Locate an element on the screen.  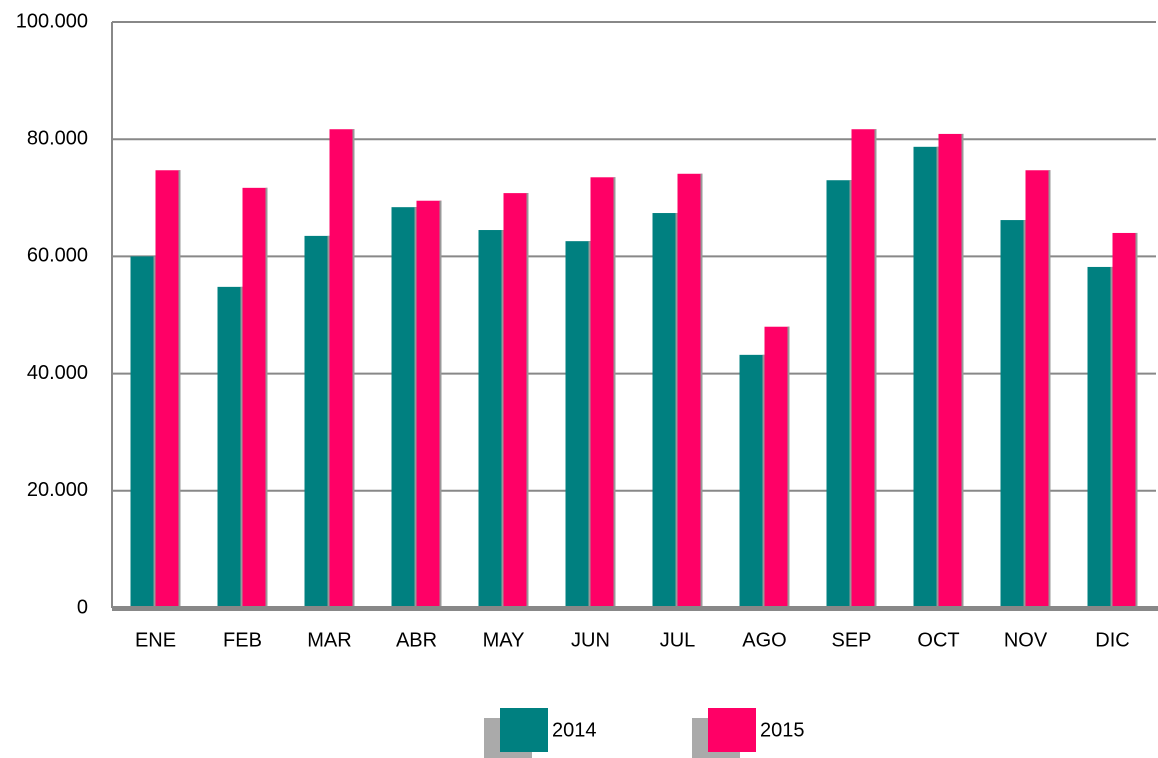
x-tick-label: MAY is located at coordinates (504, 640).